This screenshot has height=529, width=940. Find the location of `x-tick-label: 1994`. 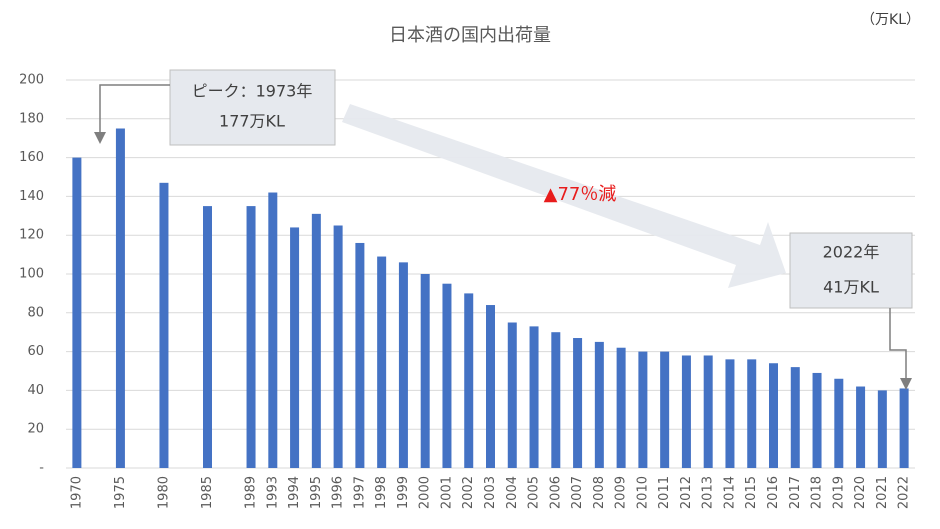

x-tick-label: 1994 is located at coordinates (294, 492).